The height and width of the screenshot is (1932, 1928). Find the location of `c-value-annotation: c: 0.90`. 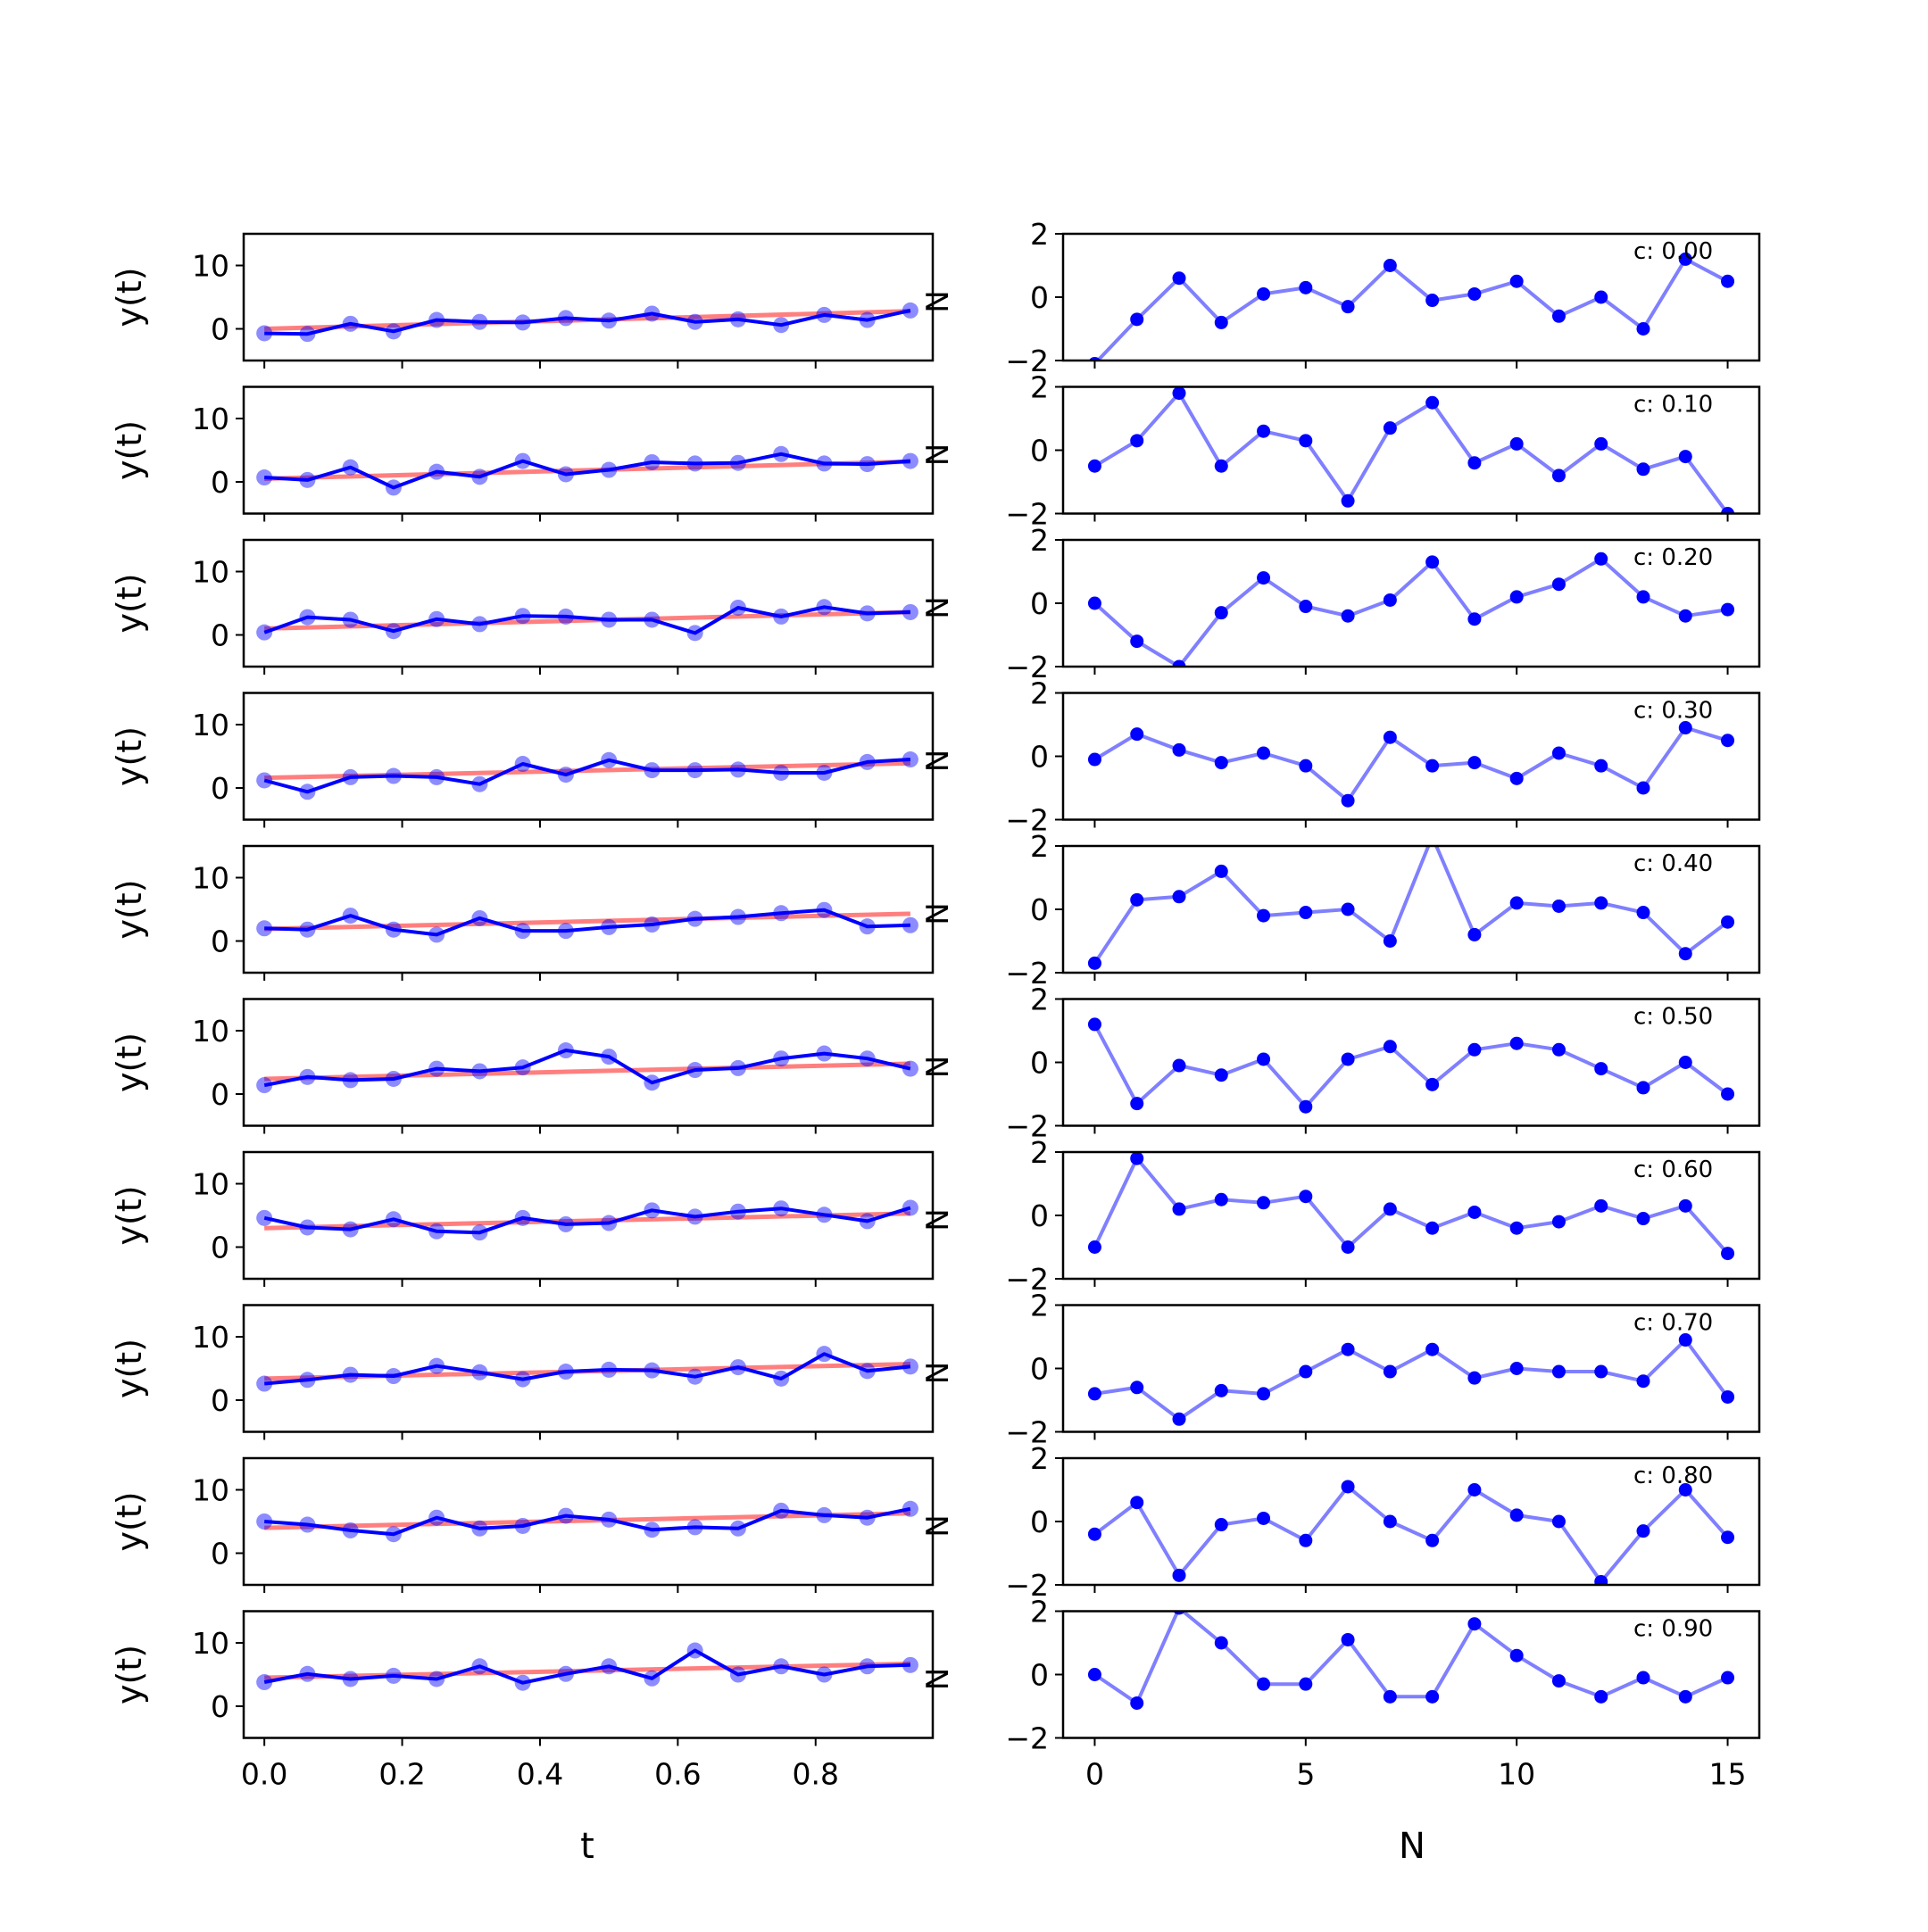

c-value-annotation: c: 0.90 is located at coordinates (1673, 1629).